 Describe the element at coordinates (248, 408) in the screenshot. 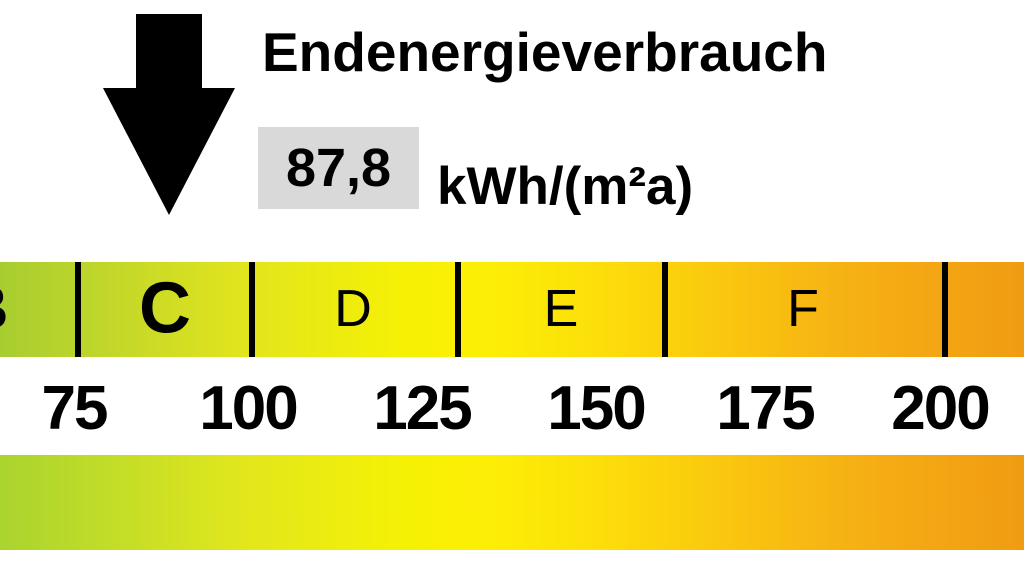

I see `tick-100: 100` at that location.